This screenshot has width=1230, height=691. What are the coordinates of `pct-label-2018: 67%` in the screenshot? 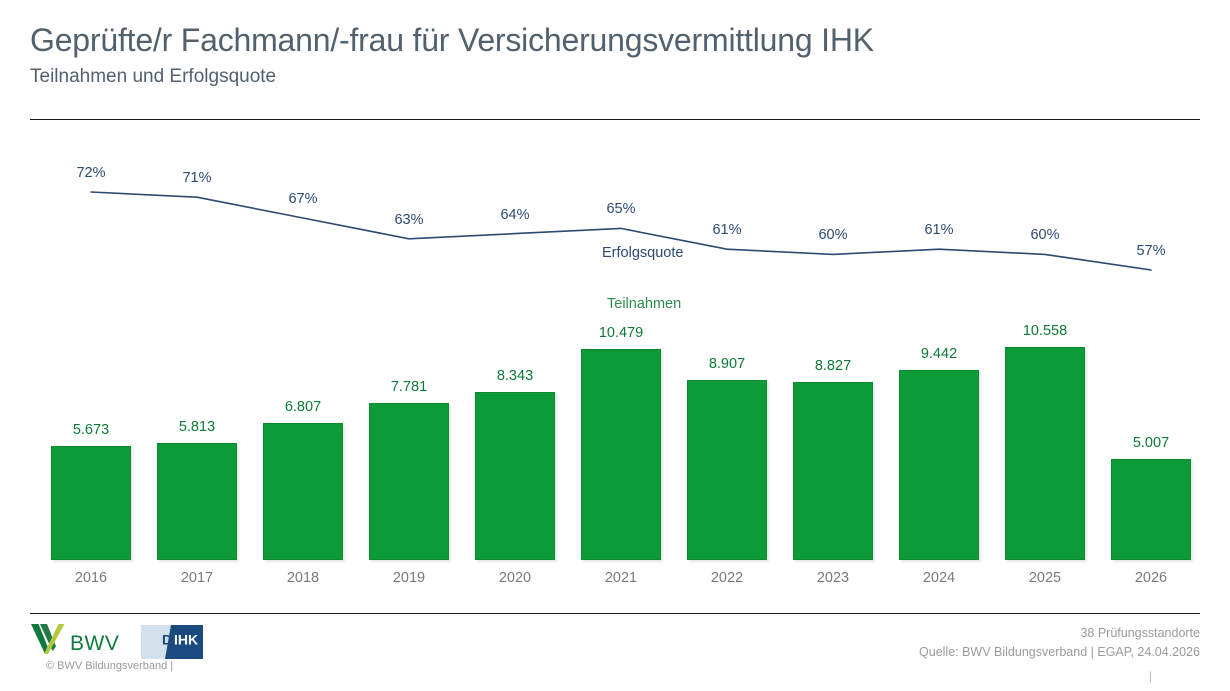 It's located at (303, 199).